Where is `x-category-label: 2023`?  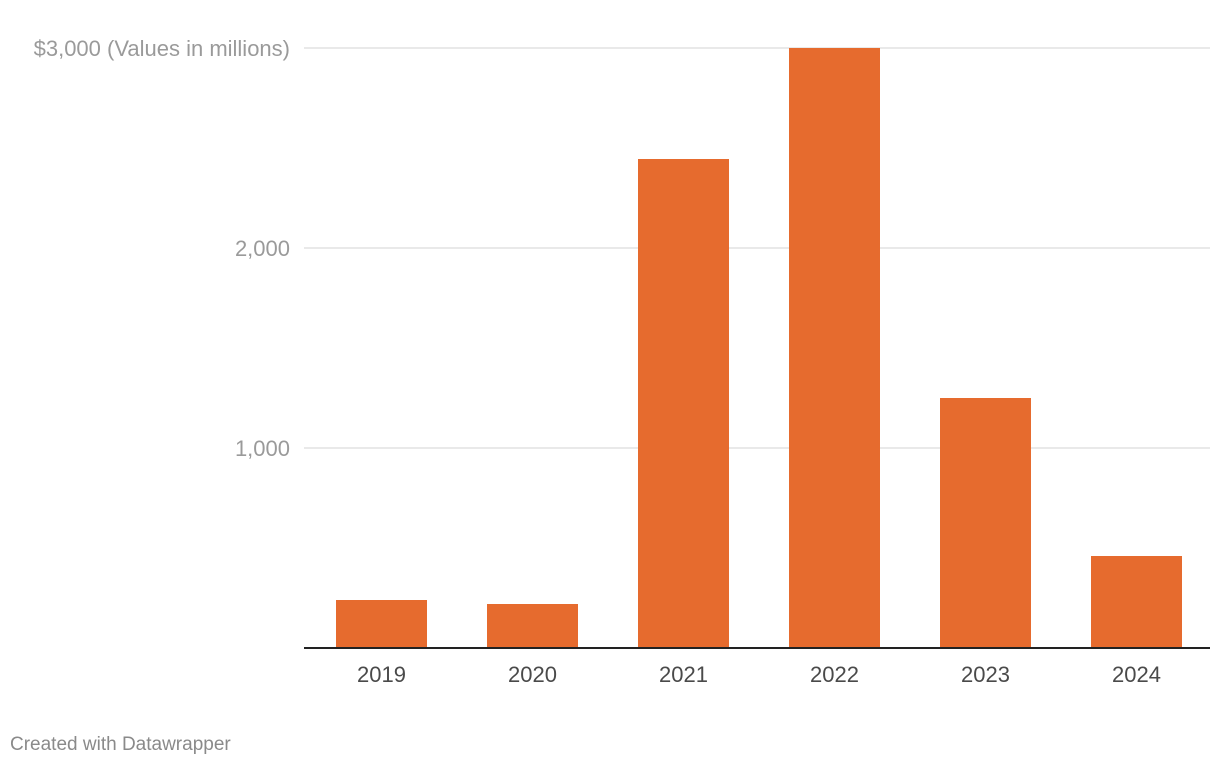 x-category-label: 2023 is located at coordinates (985, 674).